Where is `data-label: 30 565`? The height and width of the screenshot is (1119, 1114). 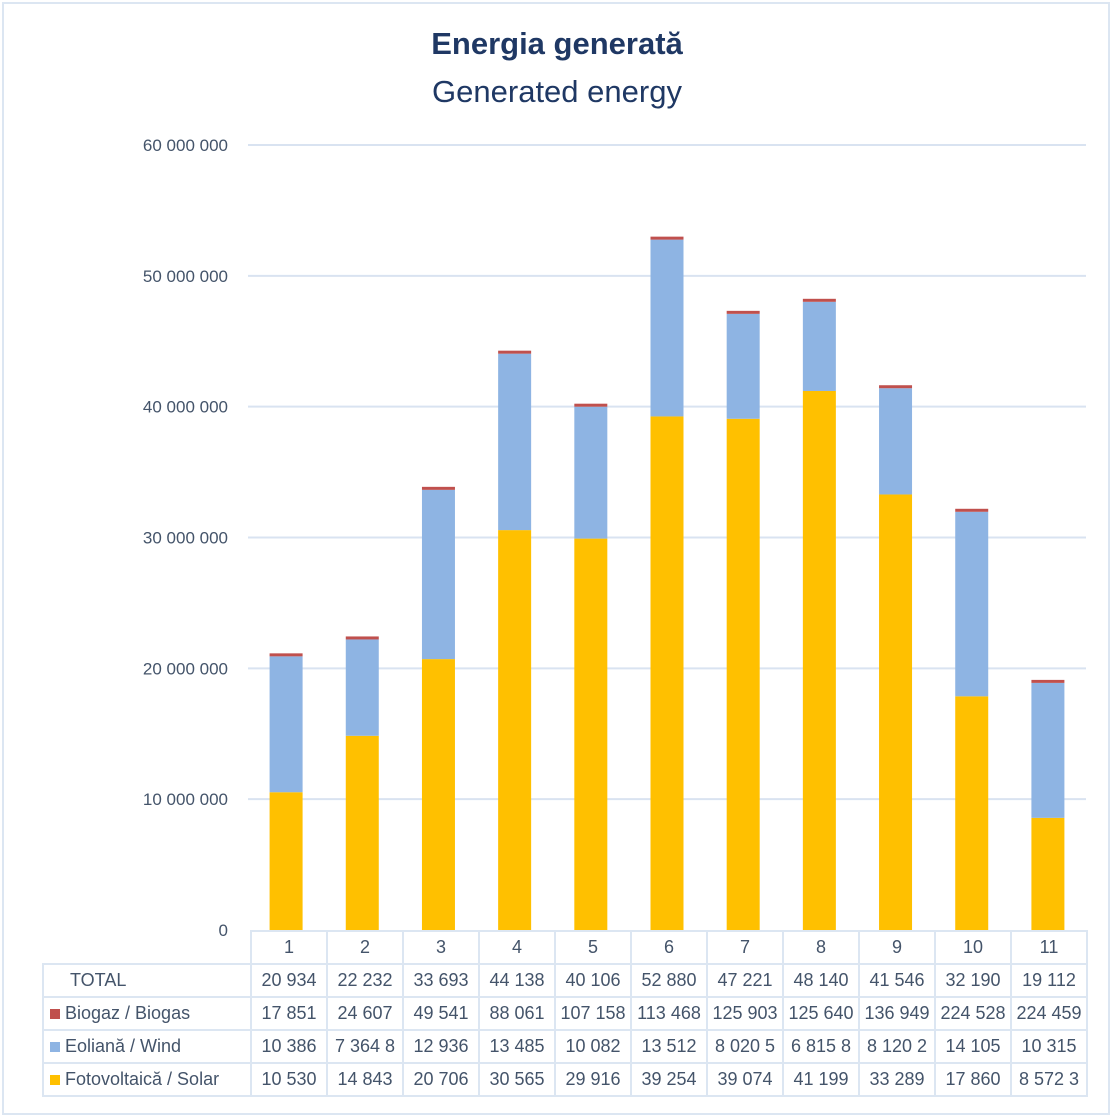
data-label: 30 565 is located at coordinates (517, 1079).